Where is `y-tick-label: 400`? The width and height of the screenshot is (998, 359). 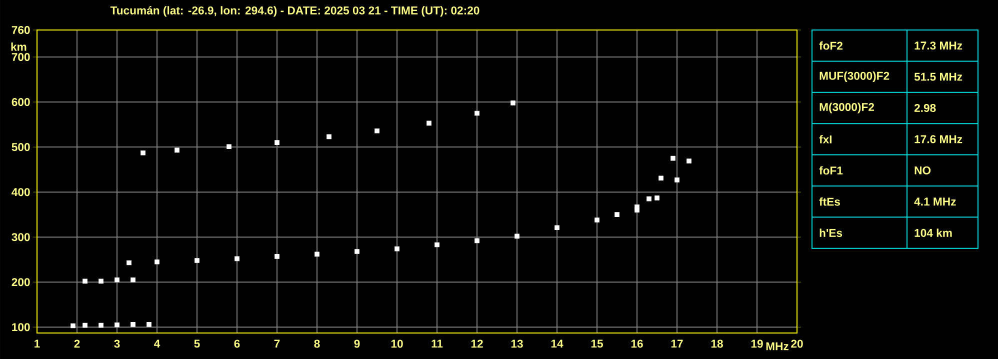
y-tick-label: 400 is located at coordinates (21, 192).